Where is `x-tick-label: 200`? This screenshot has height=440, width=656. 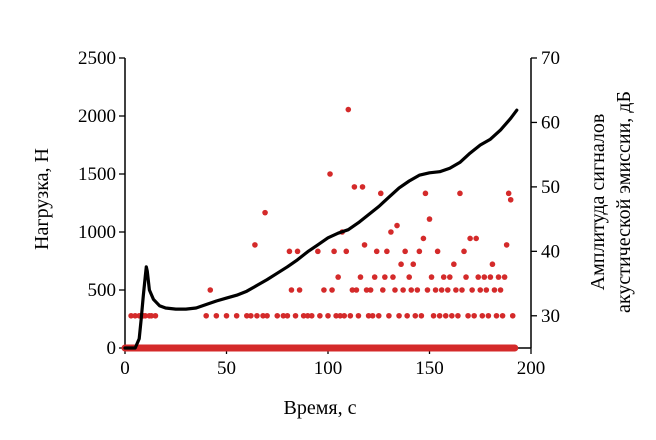 x-tick-label: 200 is located at coordinates (531, 368).